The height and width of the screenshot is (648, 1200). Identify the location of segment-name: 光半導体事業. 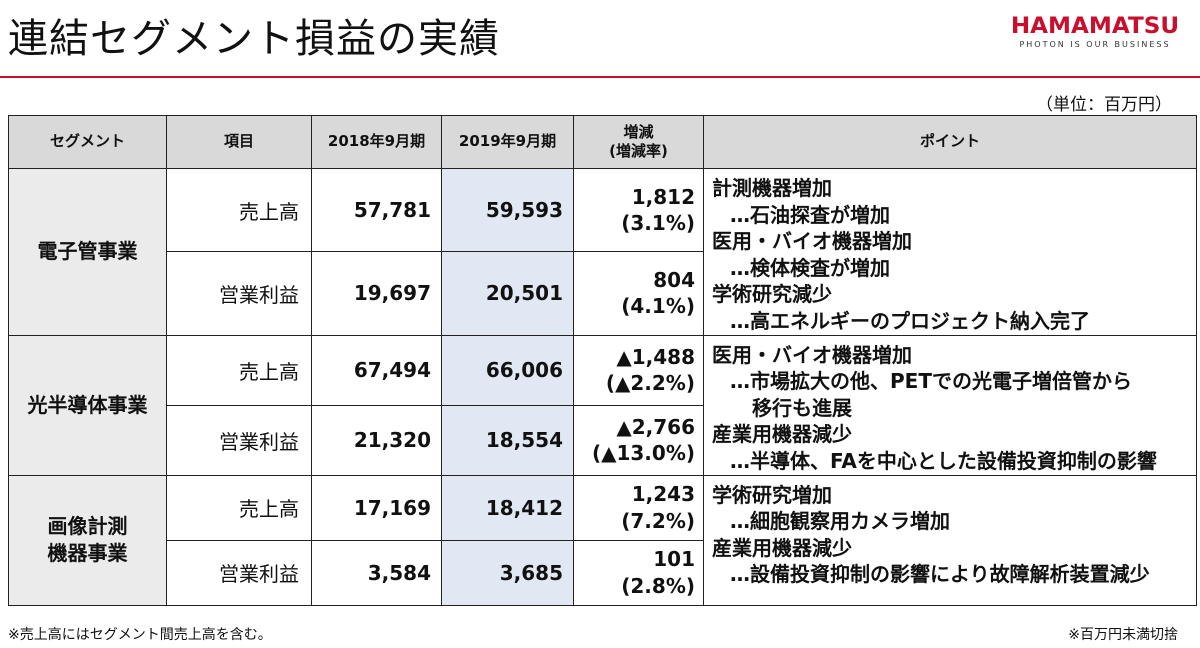
(87, 405).